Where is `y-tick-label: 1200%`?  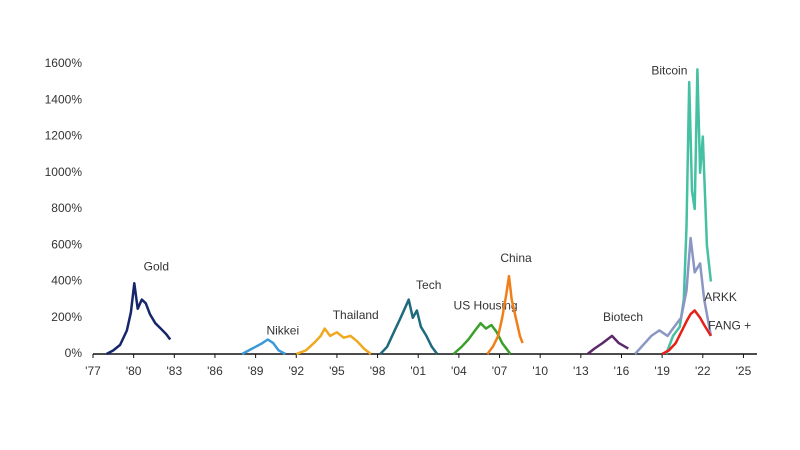 y-tick-label: 1200% is located at coordinates (64, 136).